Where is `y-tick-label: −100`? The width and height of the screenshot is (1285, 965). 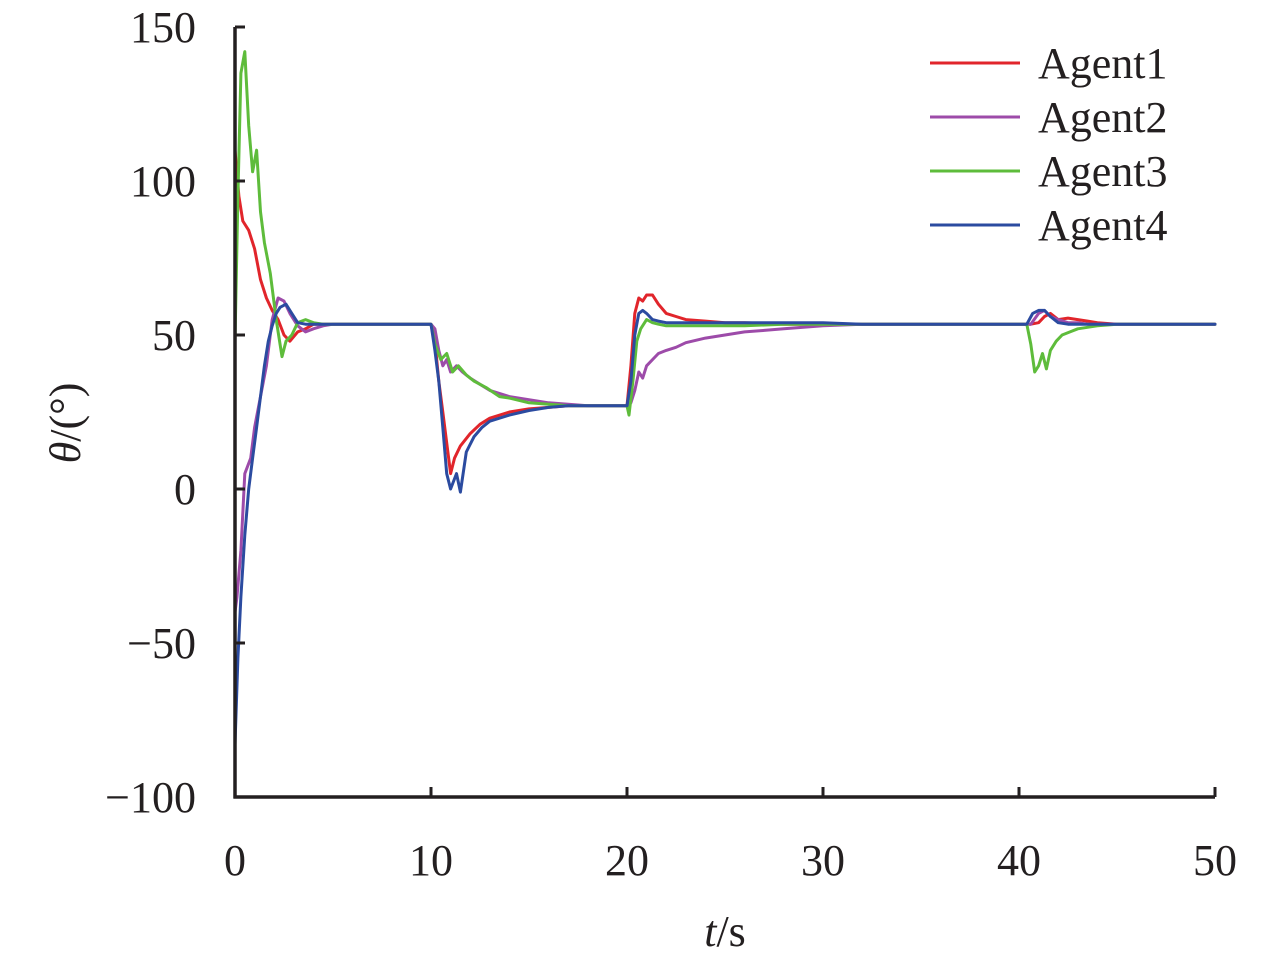
y-tick-label: −100 is located at coordinates (150, 797).